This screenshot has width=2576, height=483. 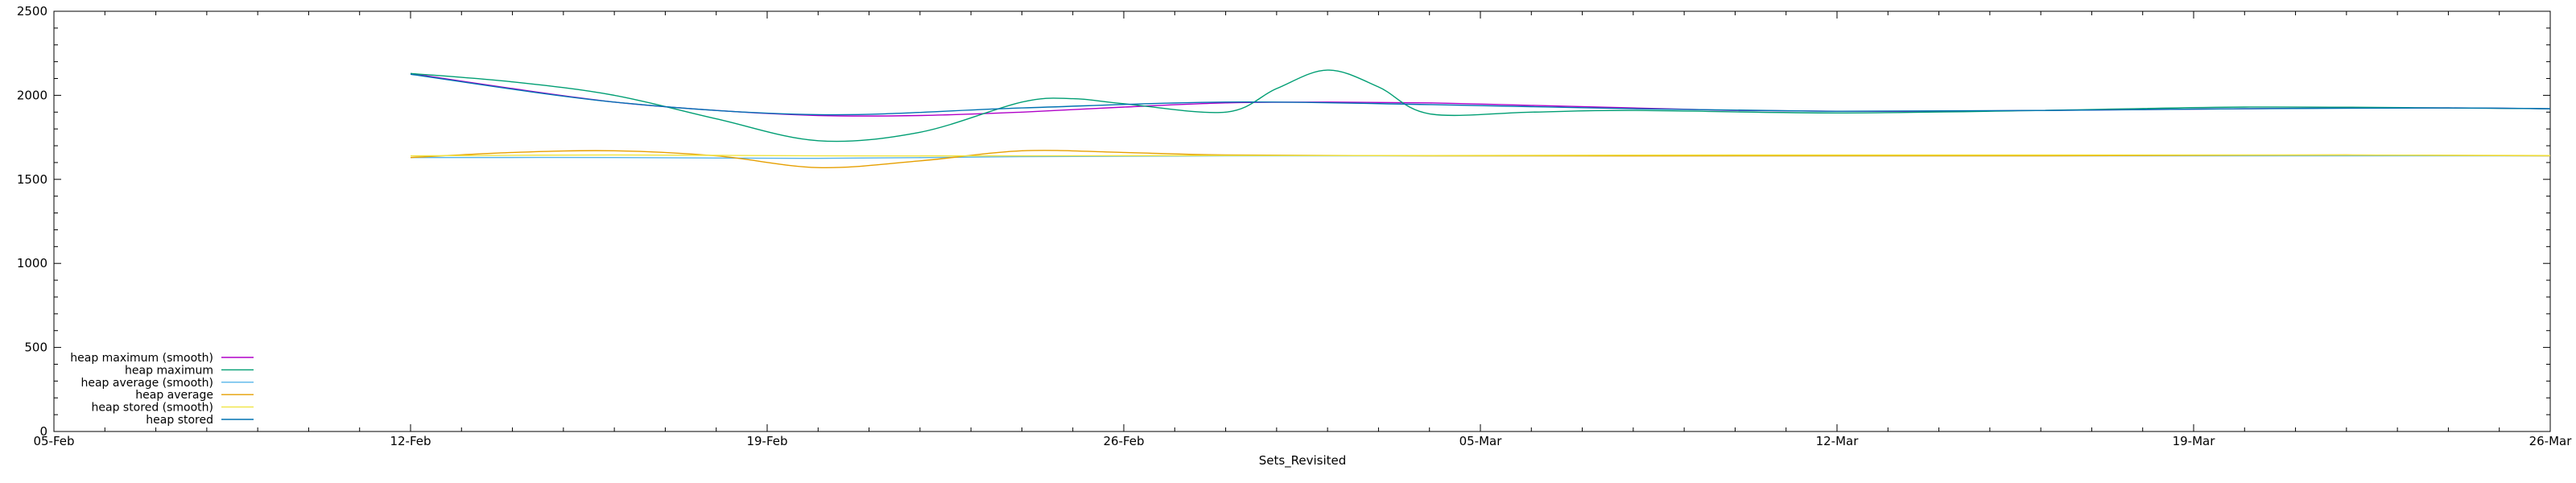 What do you see at coordinates (35, 348) in the screenshot?
I see `y-tick-label: 500` at bounding box center [35, 348].